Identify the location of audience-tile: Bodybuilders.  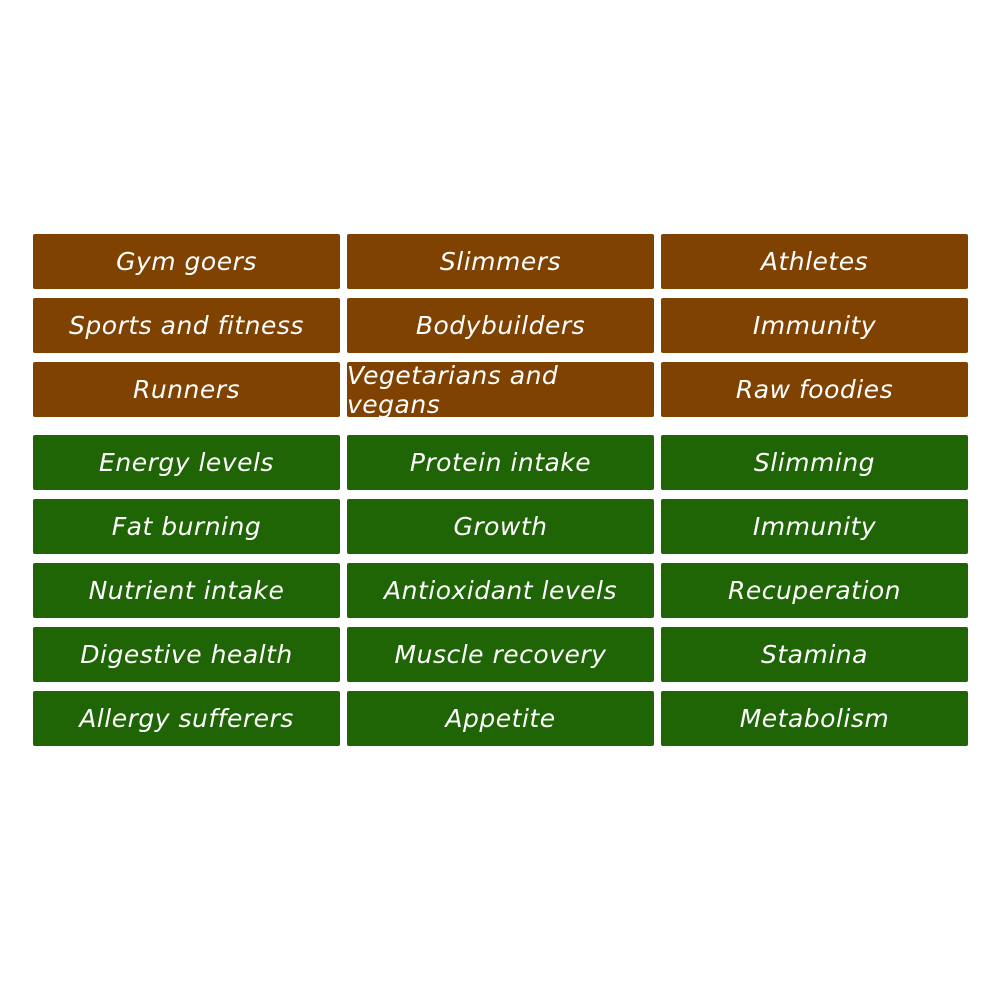
(500, 325).